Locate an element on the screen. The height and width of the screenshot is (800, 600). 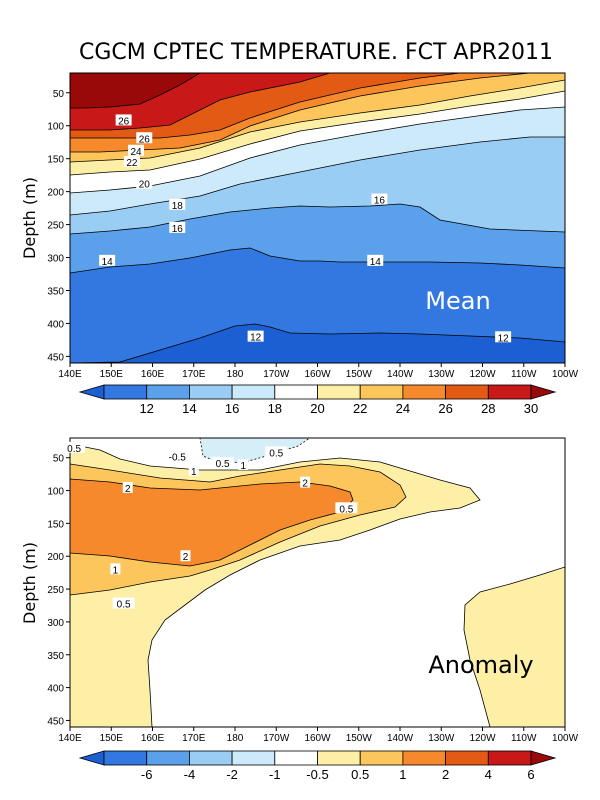
colorbar-label: 16 is located at coordinates (232, 408).